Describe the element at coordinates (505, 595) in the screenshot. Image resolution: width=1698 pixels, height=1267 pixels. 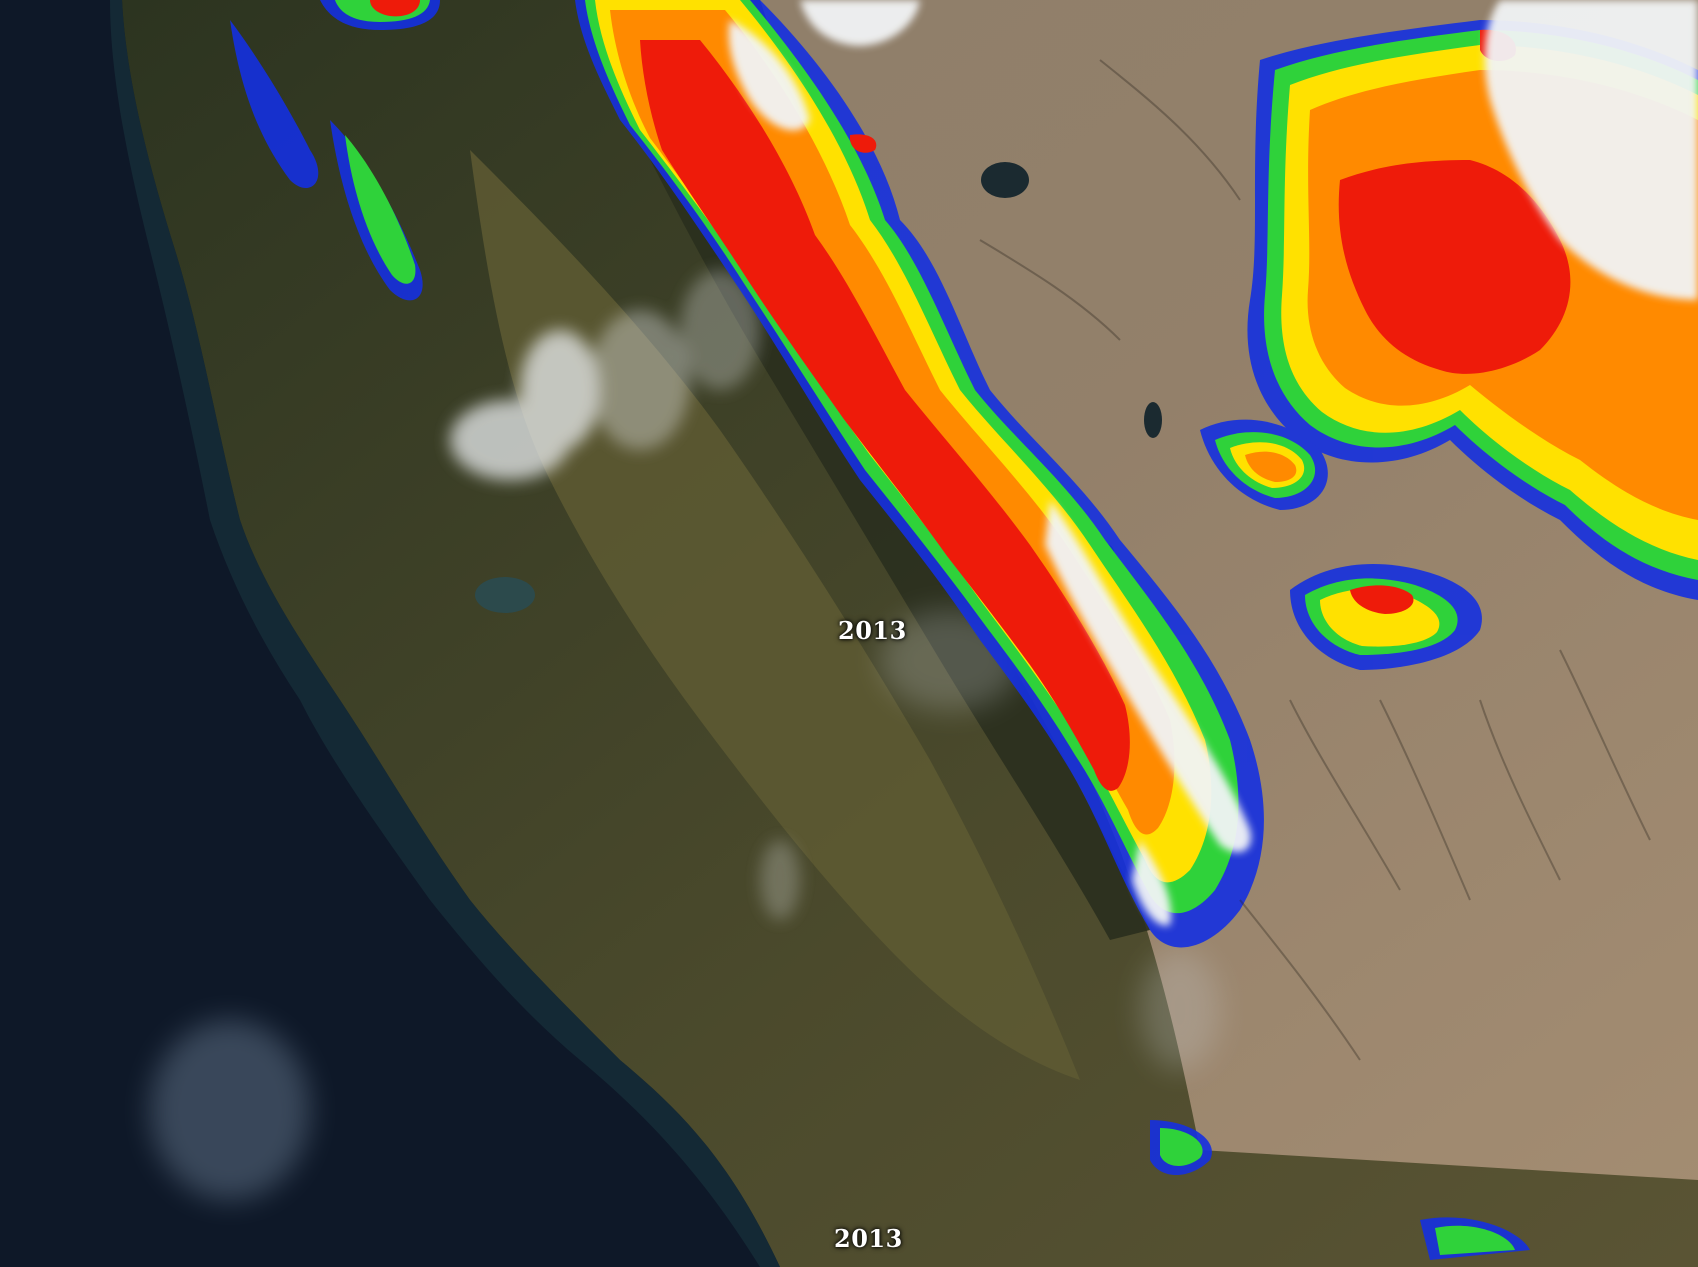
I see `bay-area-water` at that location.